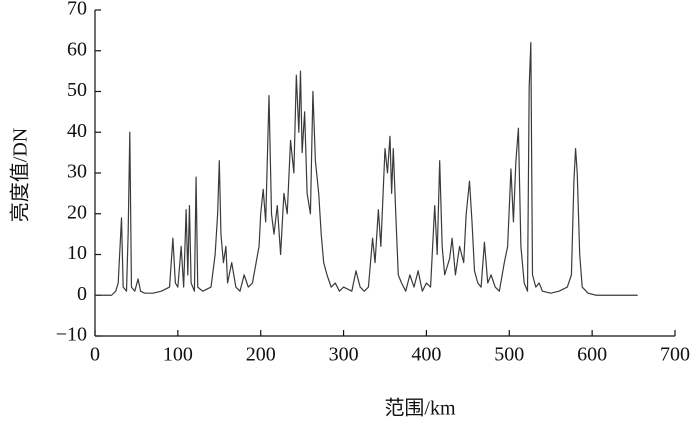 The height and width of the screenshot is (427, 700). Describe the element at coordinates (261, 355) in the screenshot. I see `x-tick-label: 200` at that location.